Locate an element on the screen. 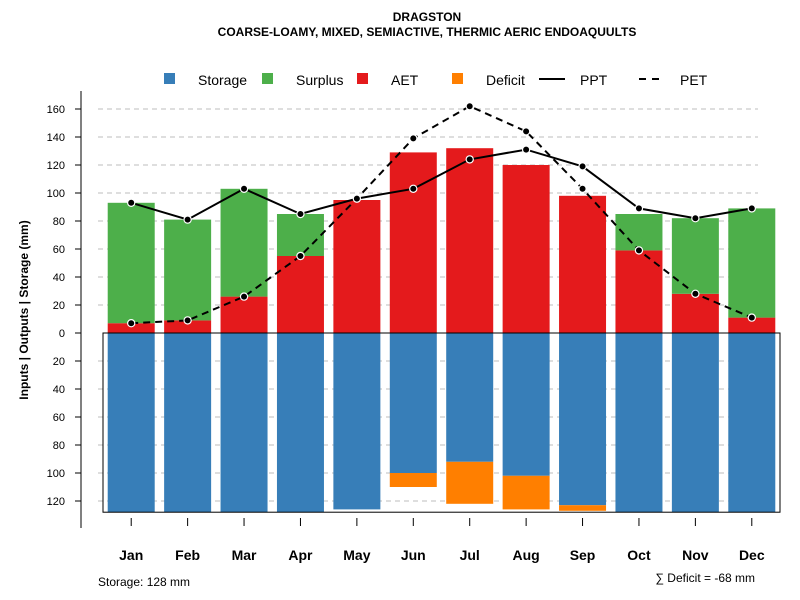 The width and height of the screenshot is (800, 600). x-tick-label: Nov is located at coordinates (695, 555).